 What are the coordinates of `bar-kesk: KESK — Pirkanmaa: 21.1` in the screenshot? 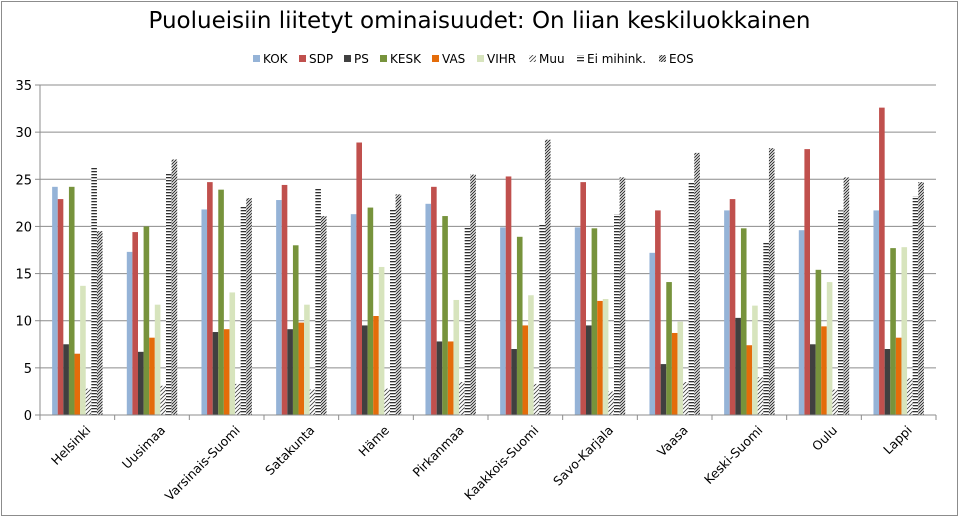 It's located at (445, 315).